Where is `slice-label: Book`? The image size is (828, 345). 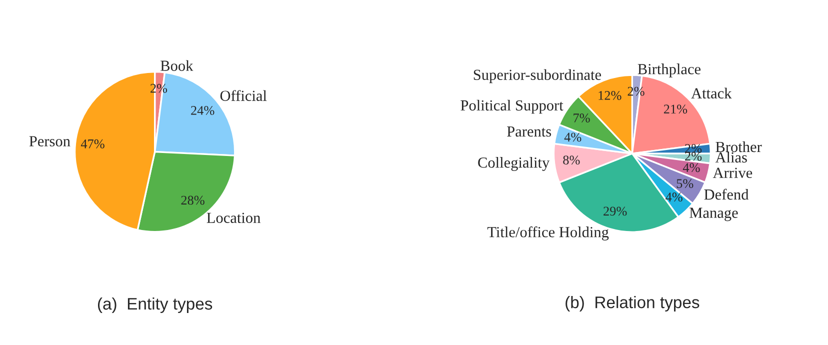
slice-label: Book is located at coordinates (177, 65).